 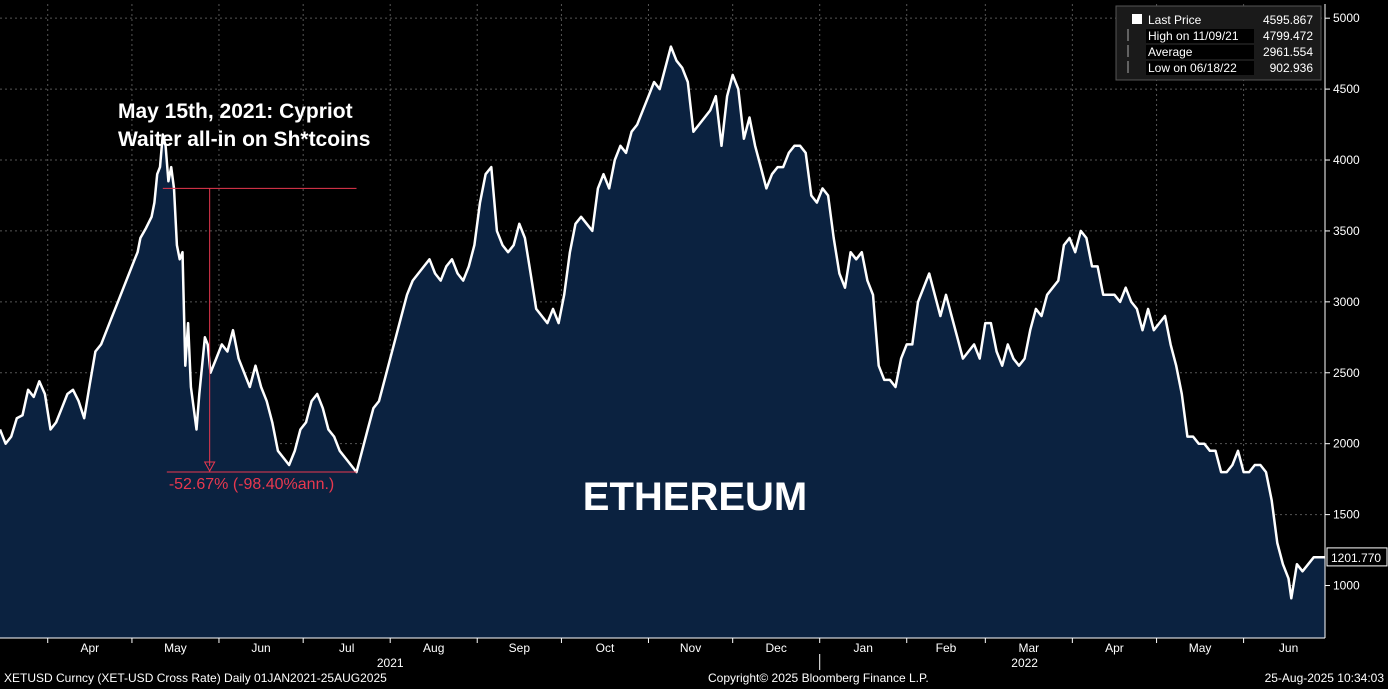 I want to click on footer-timestamp: 25-Aug-2025 10:34:03, so click(x=1324, y=678).